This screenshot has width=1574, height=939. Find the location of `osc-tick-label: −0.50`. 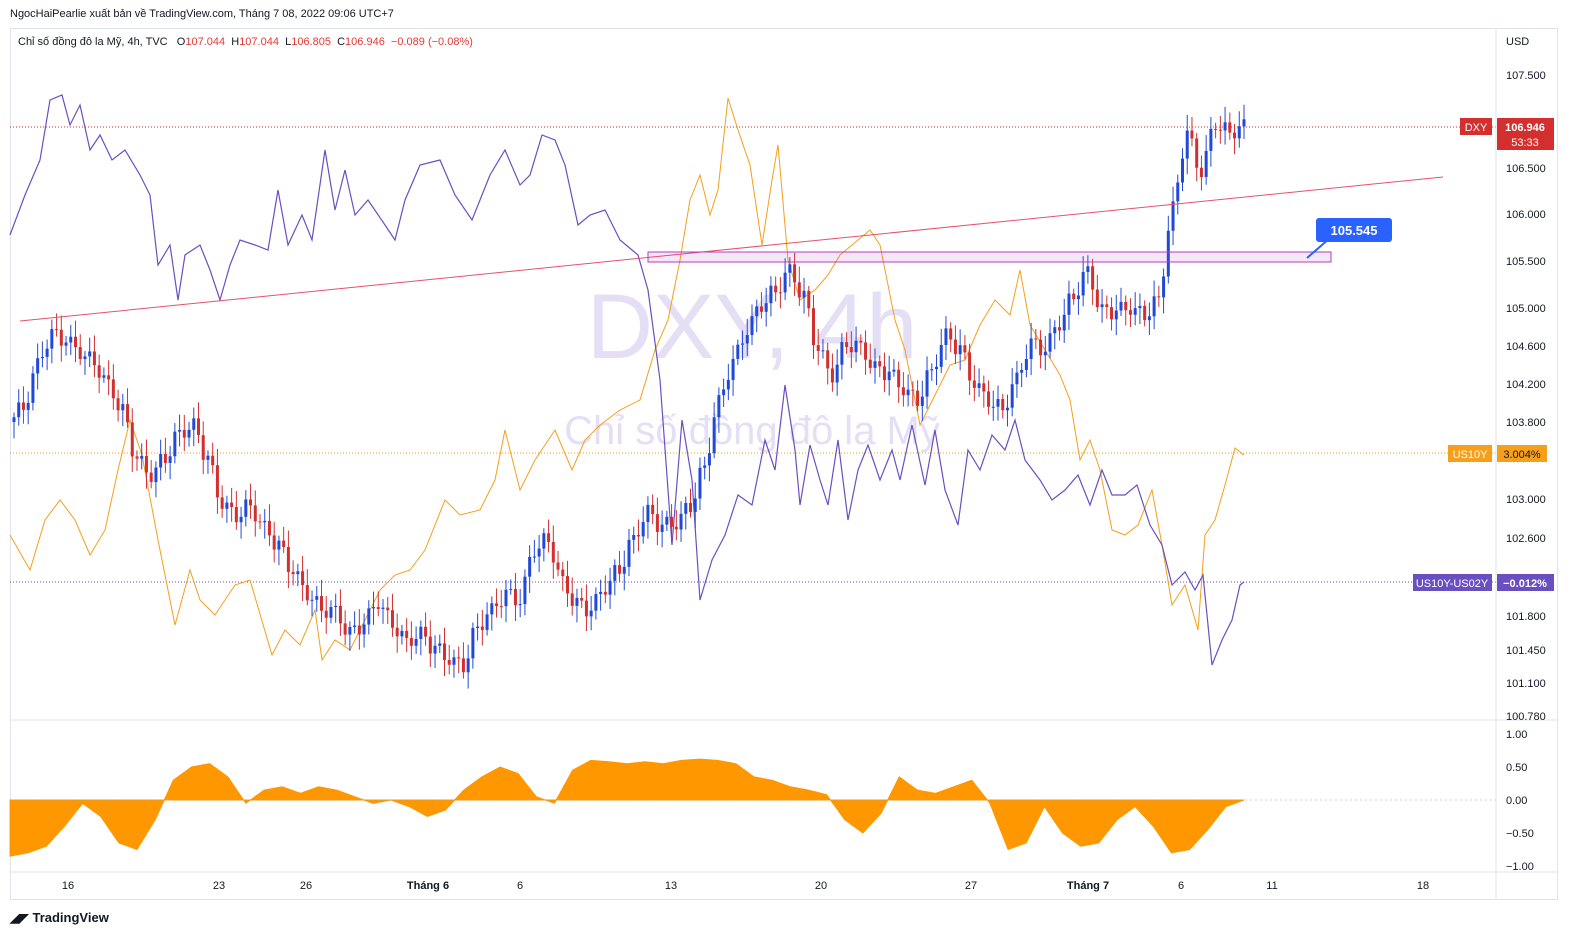

osc-tick-label: −0.50 is located at coordinates (1520, 834).